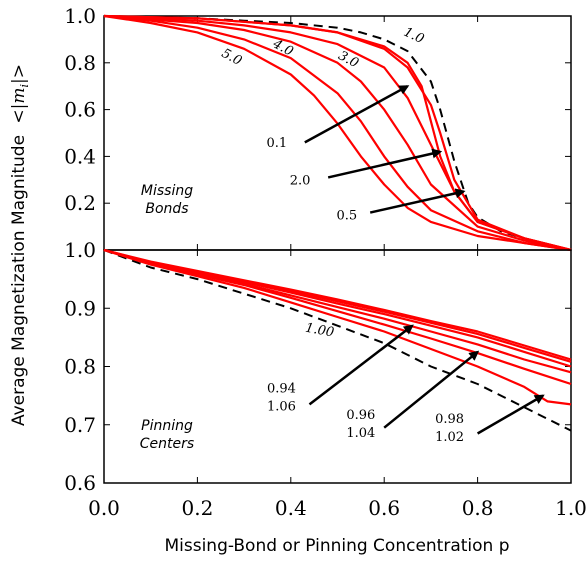 This screenshot has height=566, width=588. Describe the element at coordinates (80, 308) in the screenshot. I see `y-tick-label: 0.9` at that location.